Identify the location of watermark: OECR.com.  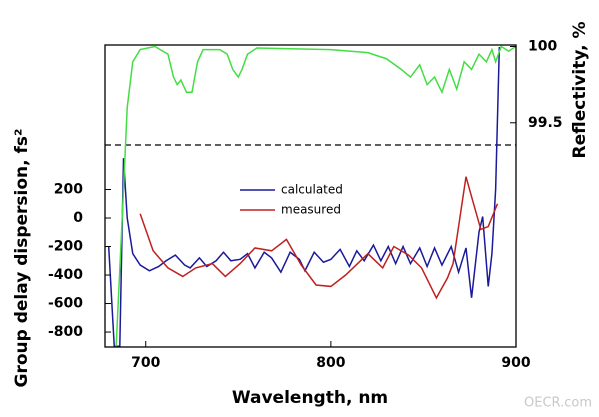
(558, 403).